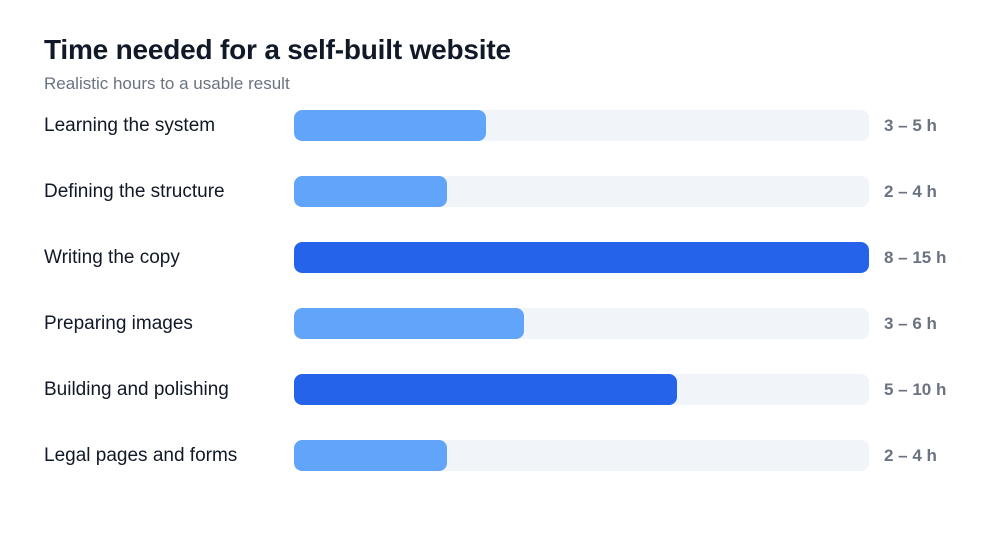 The image size is (1000, 546). I want to click on bar-row: Preparing images 3 – 6 h, so click(500, 323).